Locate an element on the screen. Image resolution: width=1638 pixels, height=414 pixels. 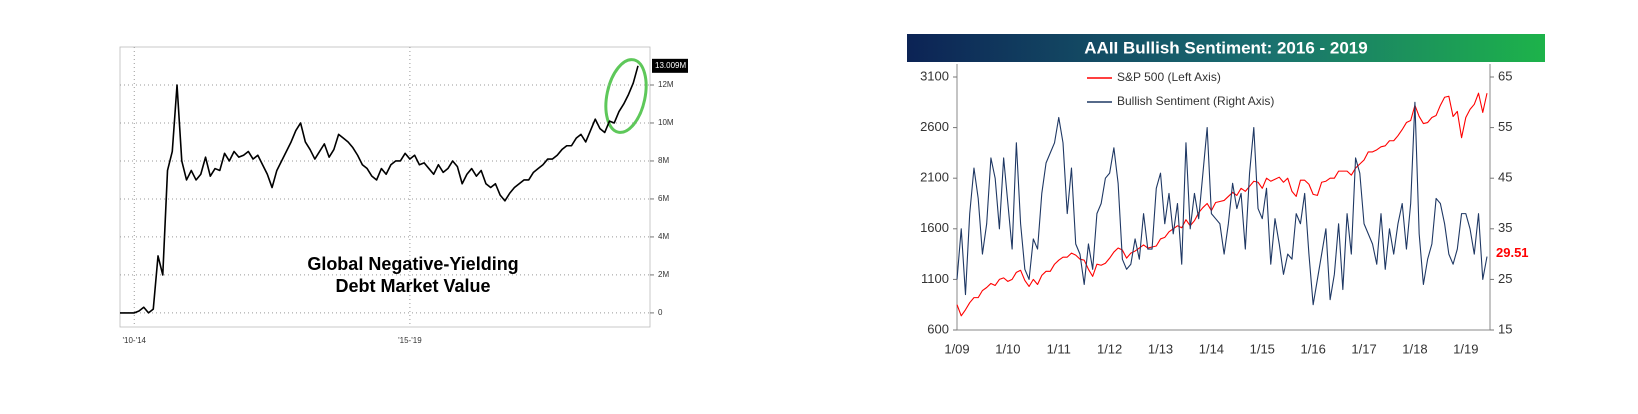
x-tick-label: 1/14 is located at coordinates (1211, 348).